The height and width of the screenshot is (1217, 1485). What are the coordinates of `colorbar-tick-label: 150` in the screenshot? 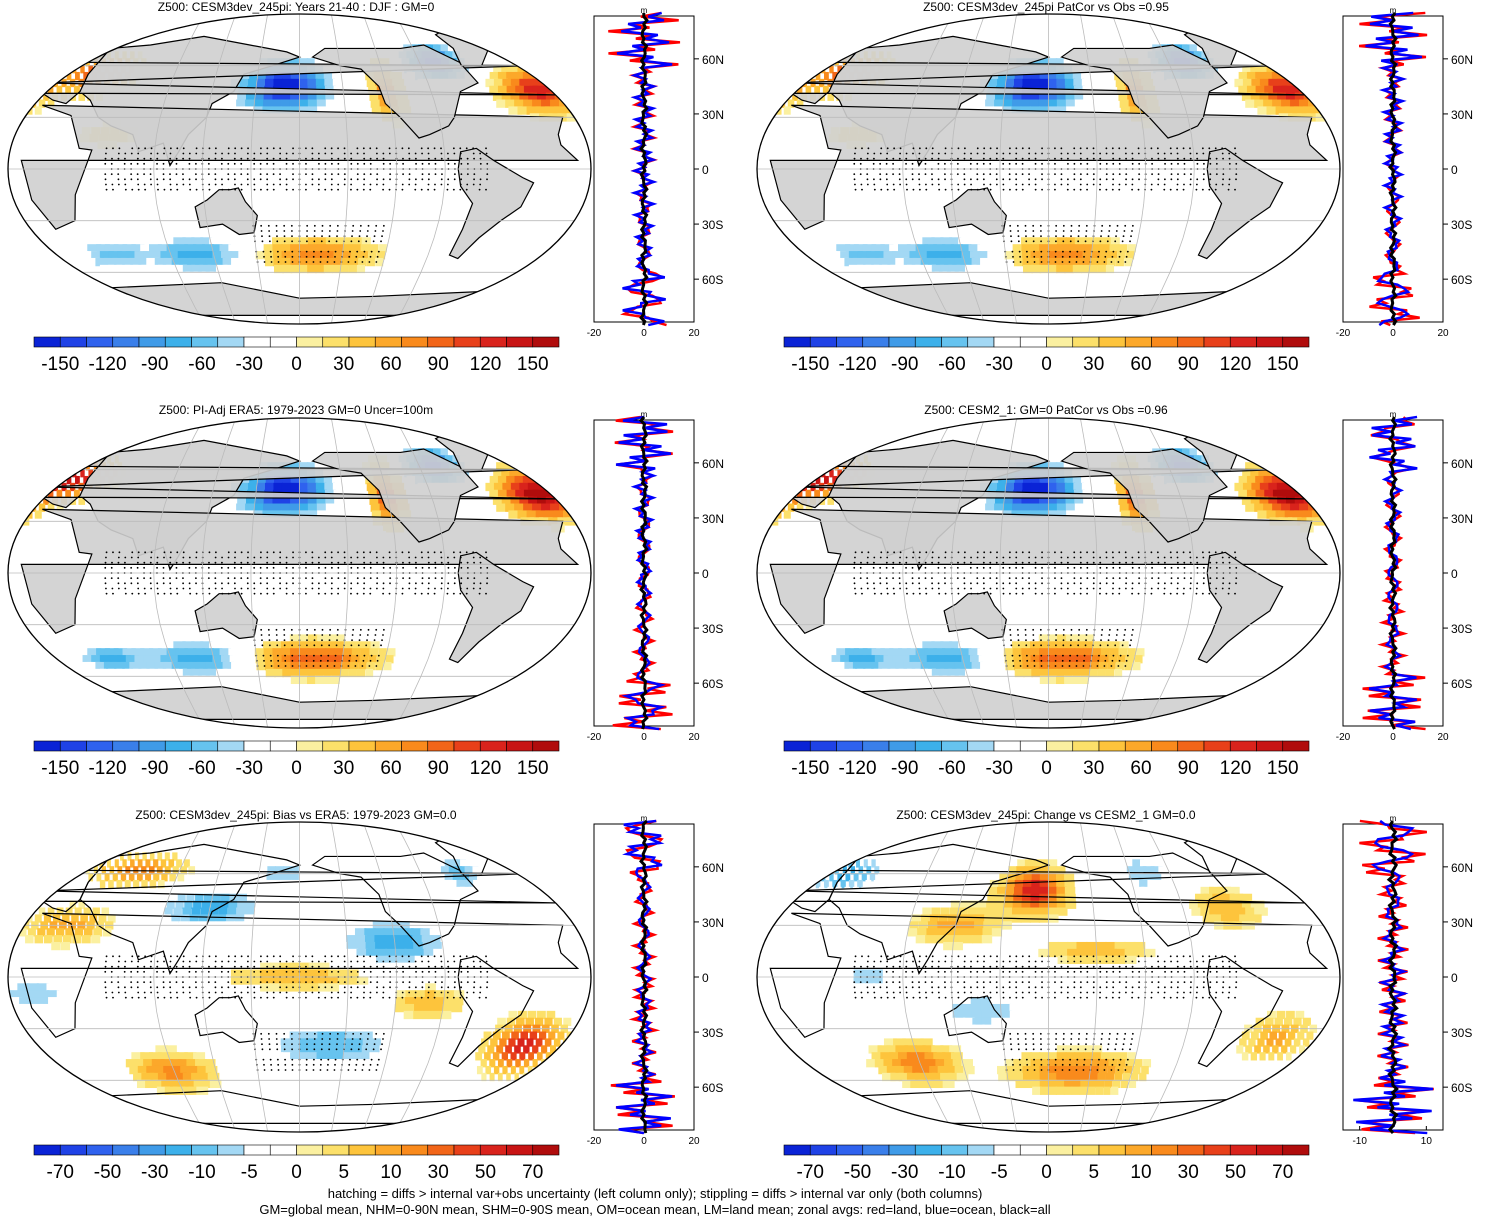 It's located at (533, 768).